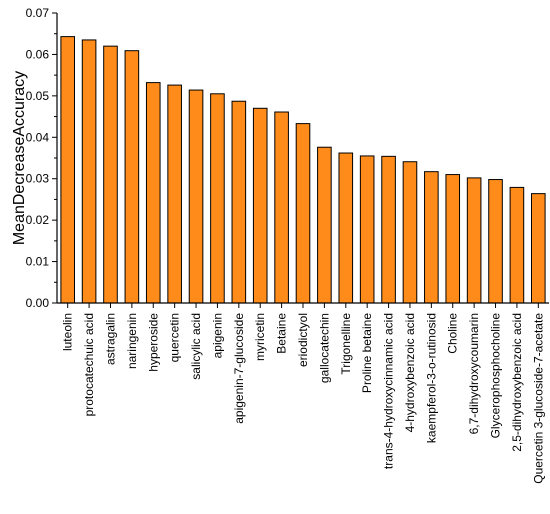 Image resolution: width=550 pixels, height=514 pixels. Describe the element at coordinates (153, 342) in the screenshot. I see `x-tick-label: hyperoside` at that location.